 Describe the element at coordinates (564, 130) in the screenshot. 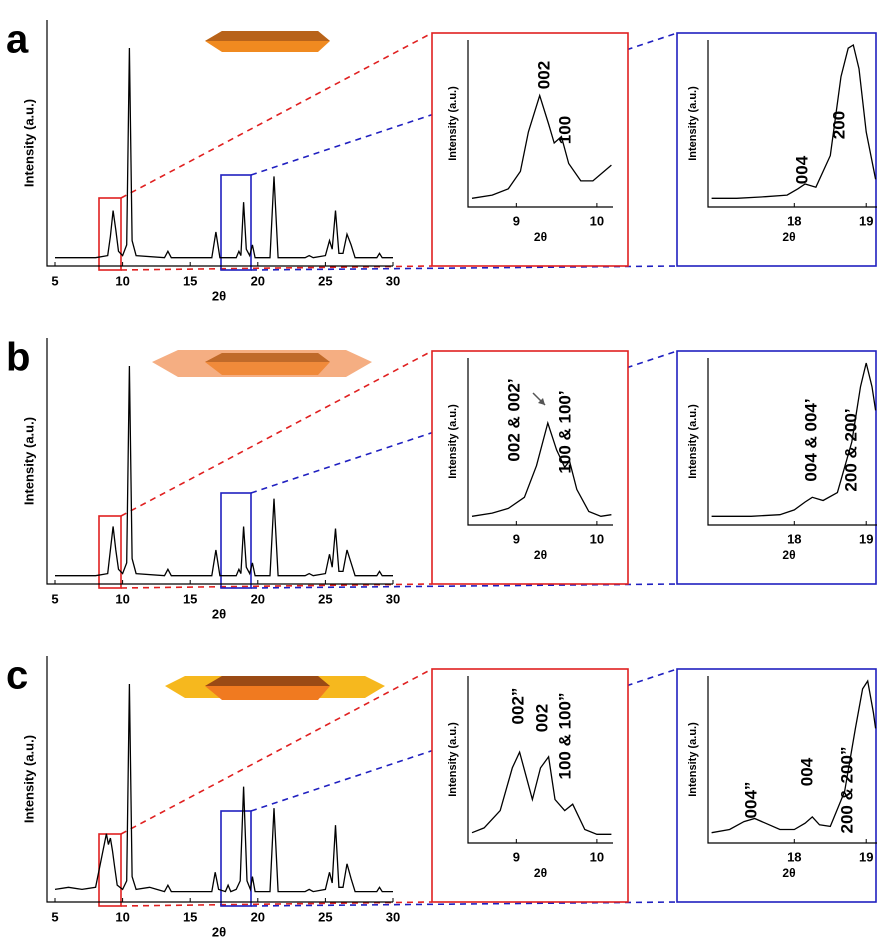

I see `peak-label: 100` at that location.